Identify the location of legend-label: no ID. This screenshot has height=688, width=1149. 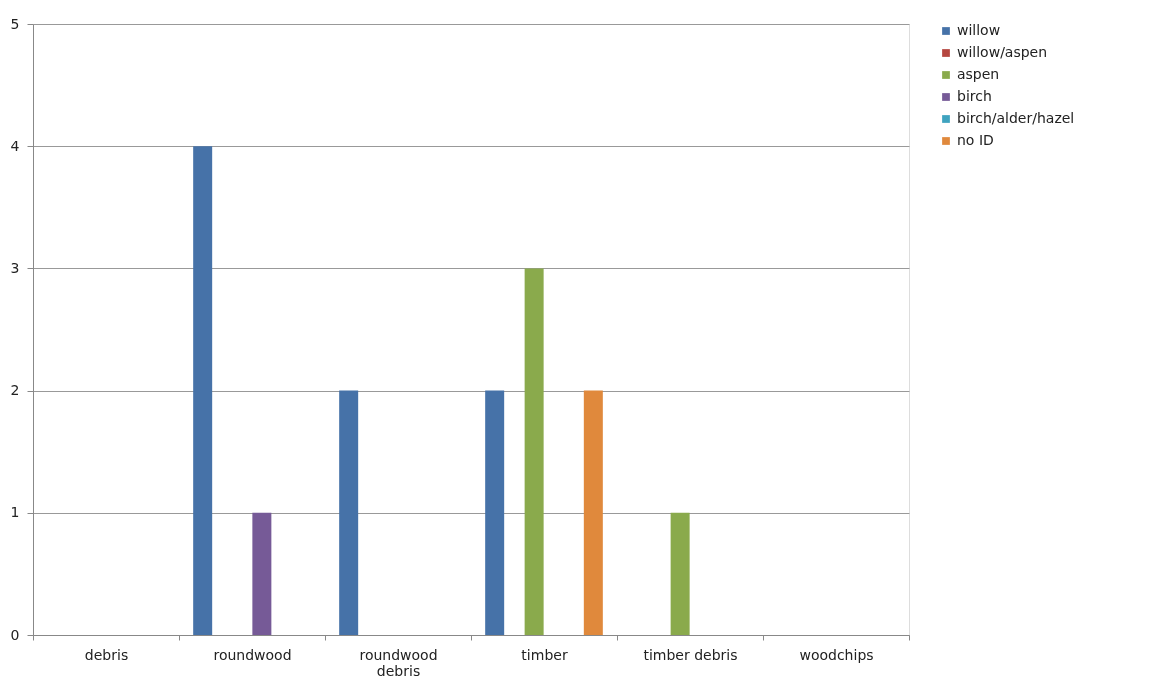
(975, 140).